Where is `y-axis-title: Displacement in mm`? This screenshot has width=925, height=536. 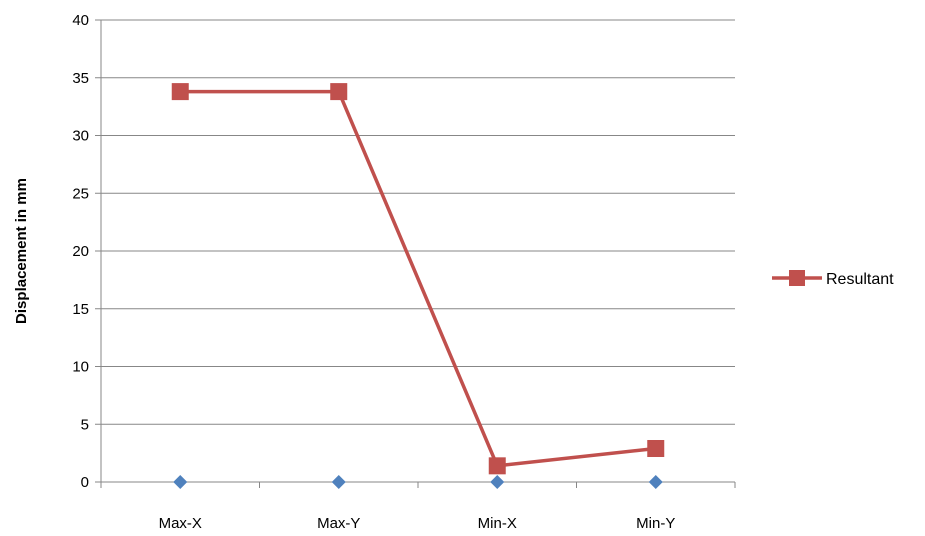 y-axis-title: Displacement in mm is located at coordinates (21, 251).